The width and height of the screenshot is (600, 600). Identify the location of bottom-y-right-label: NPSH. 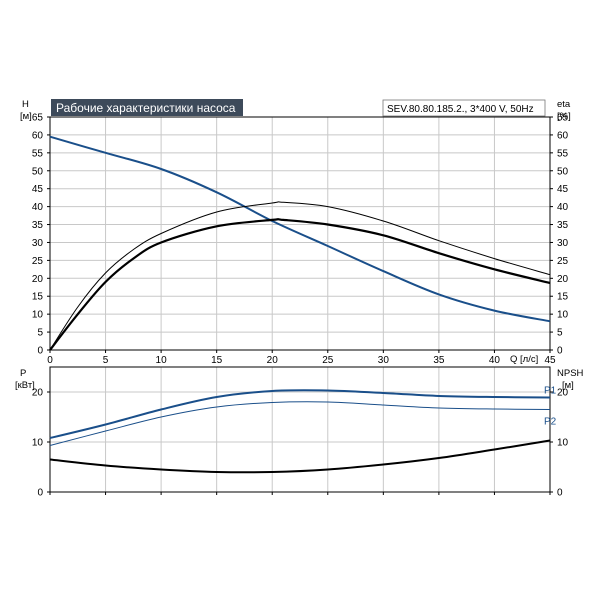
(570, 373).